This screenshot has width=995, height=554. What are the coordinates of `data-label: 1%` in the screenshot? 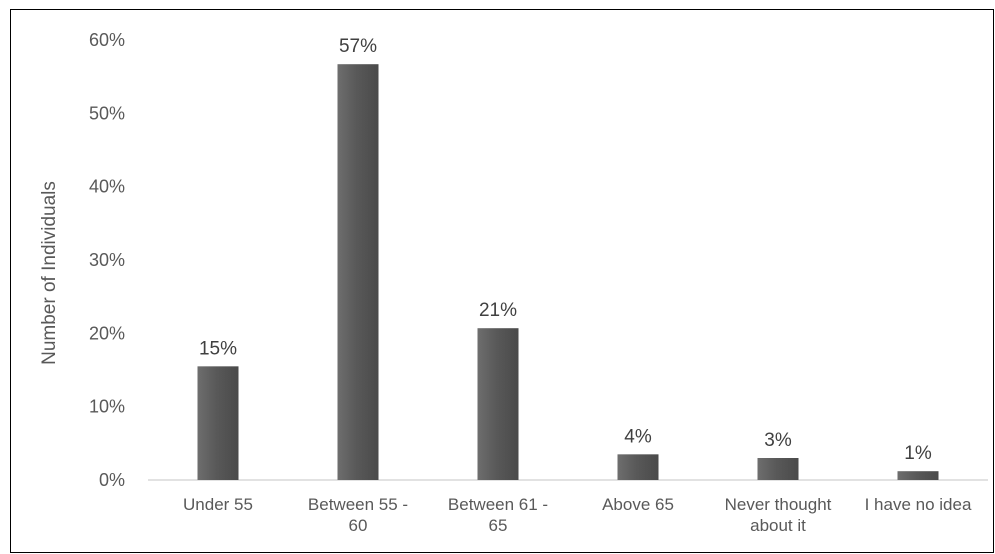 It's located at (918, 453).